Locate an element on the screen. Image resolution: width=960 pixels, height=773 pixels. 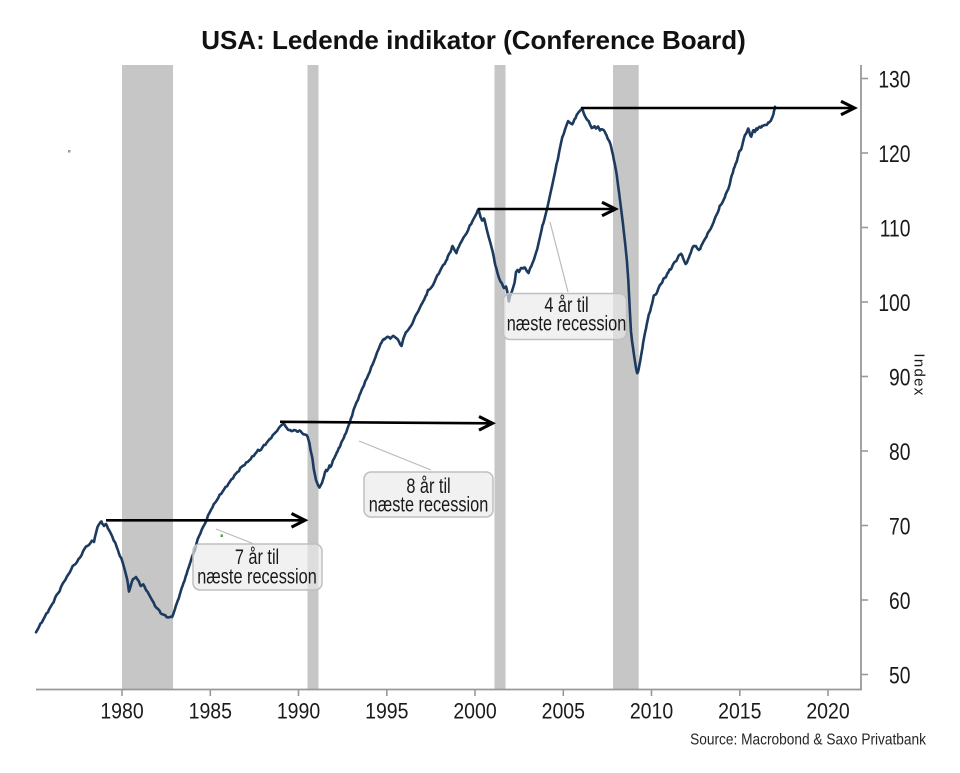
svg-text: 130 is located at coordinates (894, 79).